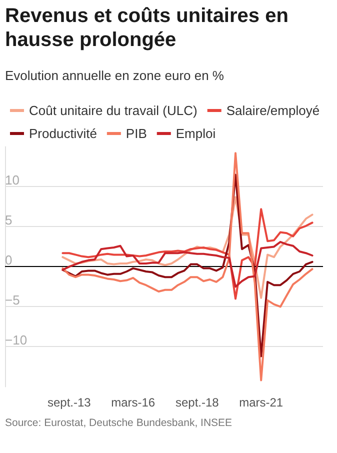 Image resolution: width=337 pixels, height=453 pixels. I want to click on source-note: Source: Eurostat, Deutsche Bundesbank, INSEE, so click(119, 423).